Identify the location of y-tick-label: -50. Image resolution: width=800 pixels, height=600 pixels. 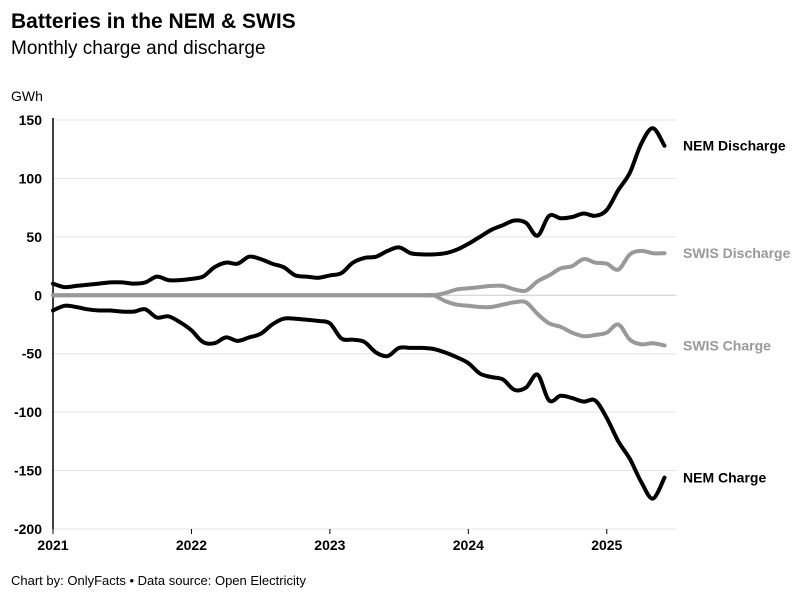
(32, 354).